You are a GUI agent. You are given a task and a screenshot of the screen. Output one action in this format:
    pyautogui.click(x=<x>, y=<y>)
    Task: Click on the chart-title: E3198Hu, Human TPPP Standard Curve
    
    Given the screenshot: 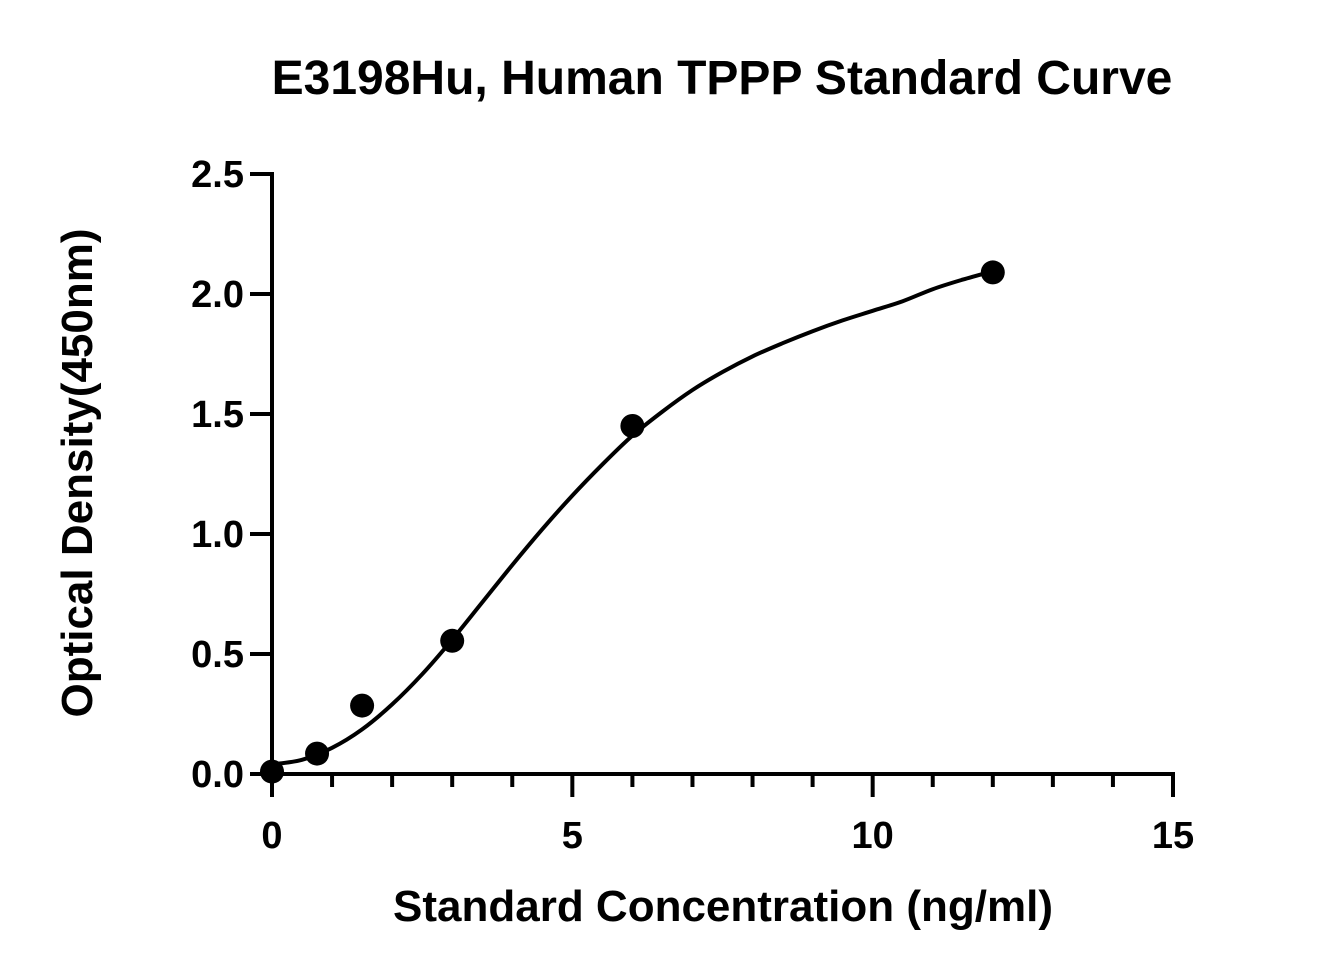 What is the action you would take?
    pyautogui.click(x=722, y=78)
    